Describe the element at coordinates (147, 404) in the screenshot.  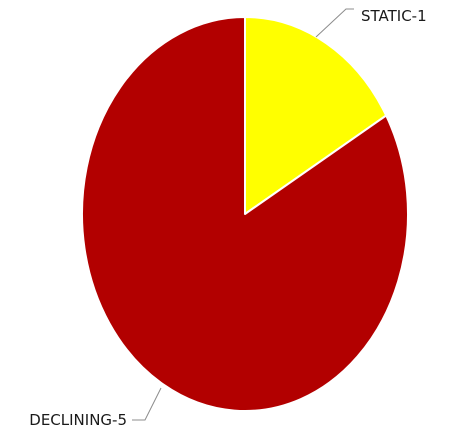
I see `leader-line-declining` at that location.